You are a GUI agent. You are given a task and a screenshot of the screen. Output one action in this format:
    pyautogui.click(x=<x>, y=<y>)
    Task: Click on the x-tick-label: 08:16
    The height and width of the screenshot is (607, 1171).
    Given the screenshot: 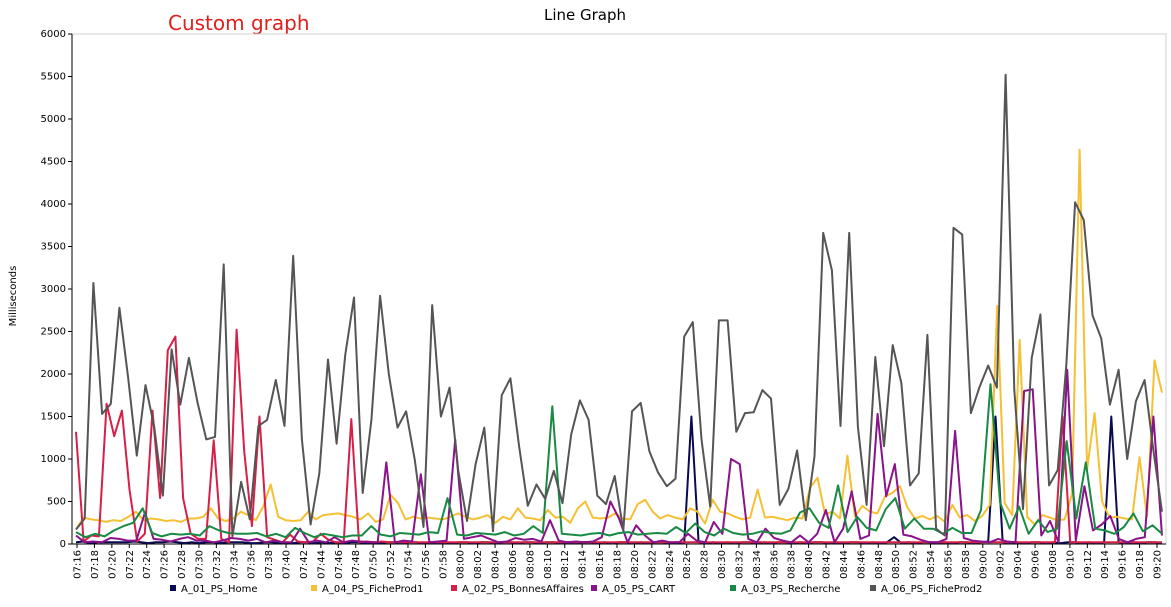 What is the action you would take?
    pyautogui.click(x=600, y=564)
    